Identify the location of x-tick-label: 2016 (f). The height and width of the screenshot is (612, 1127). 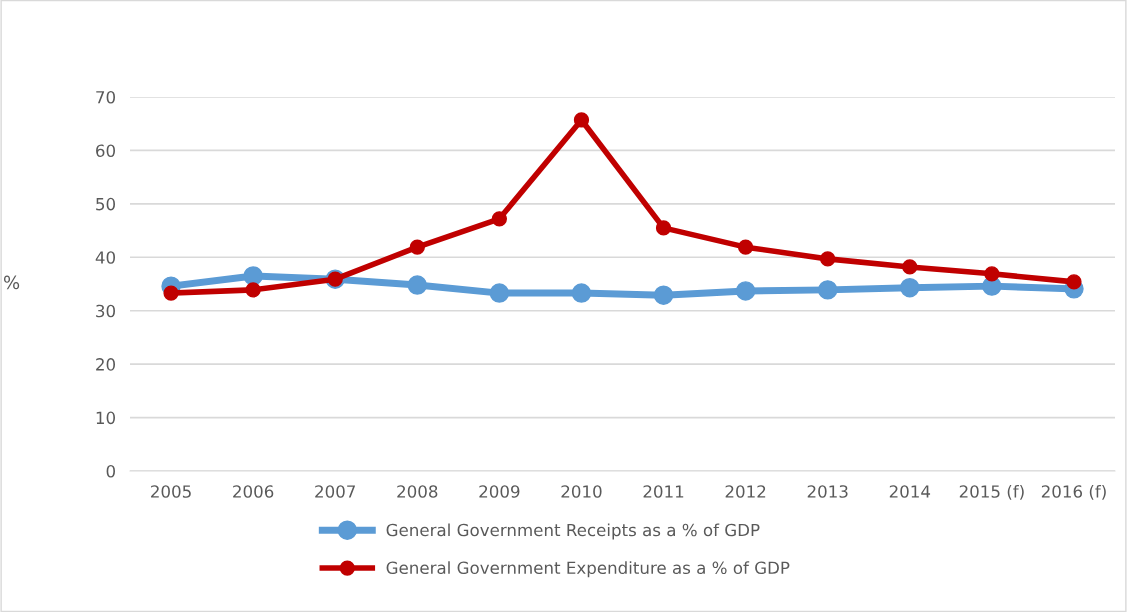
(1073, 492).